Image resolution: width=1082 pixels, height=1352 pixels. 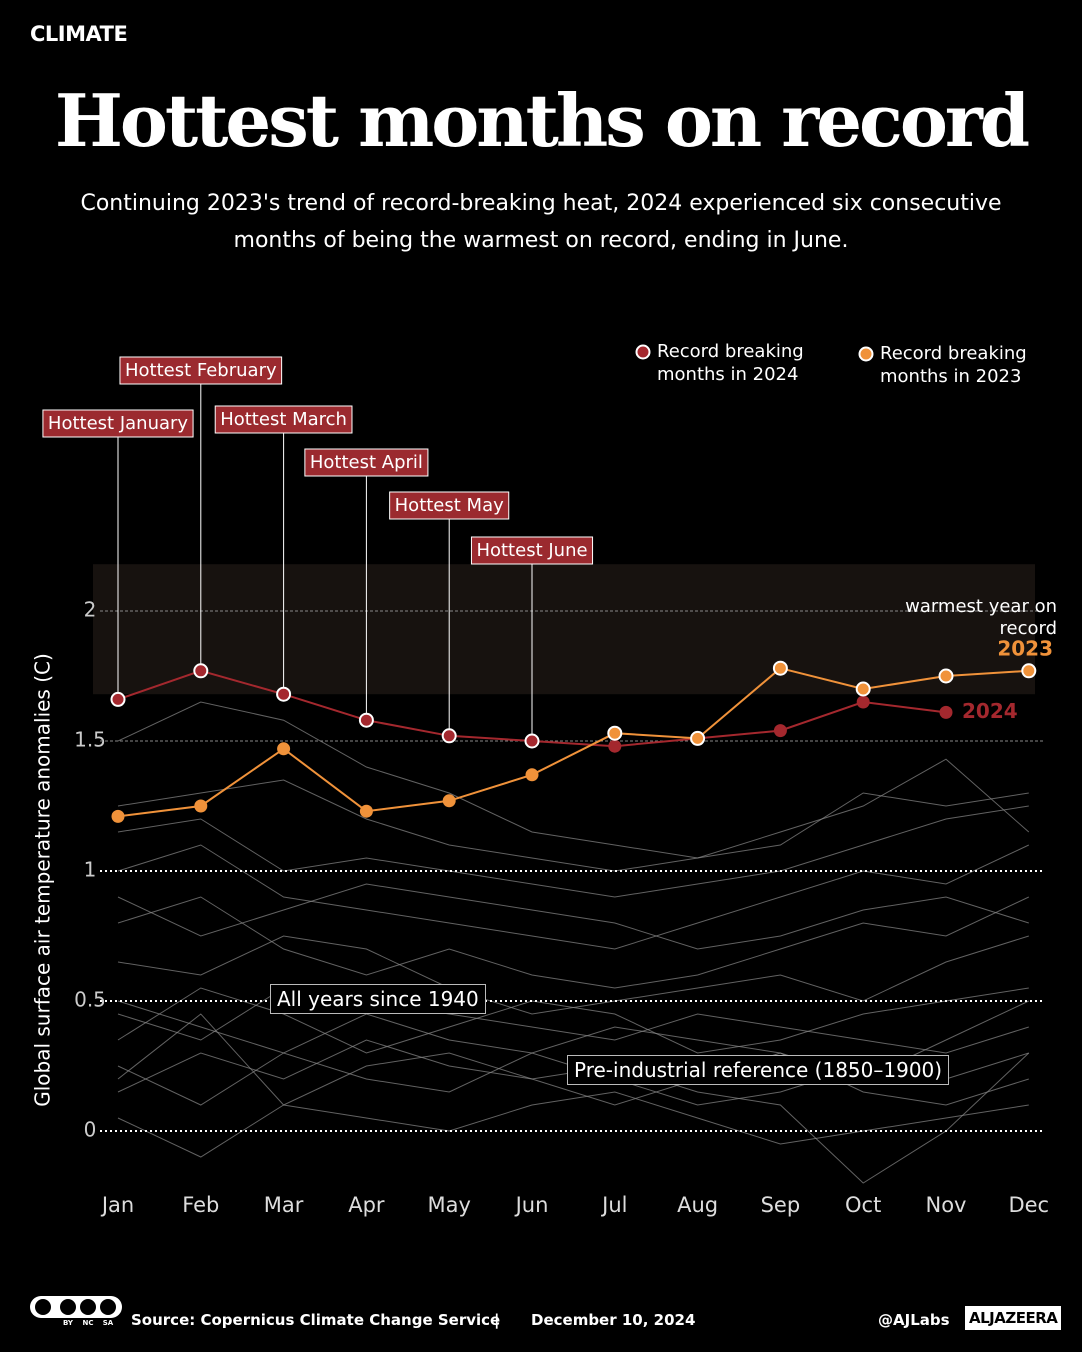 What do you see at coordinates (90, 870) in the screenshot?
I see `y-tick-label: 1` at bounding box center [90, 870].